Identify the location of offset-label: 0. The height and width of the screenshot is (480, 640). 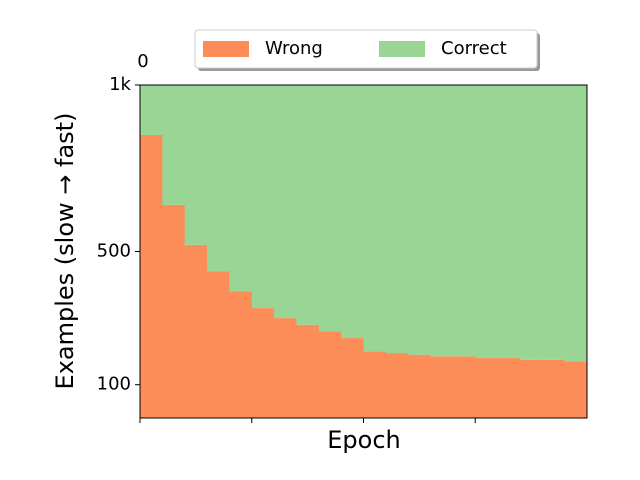
(142, 61).